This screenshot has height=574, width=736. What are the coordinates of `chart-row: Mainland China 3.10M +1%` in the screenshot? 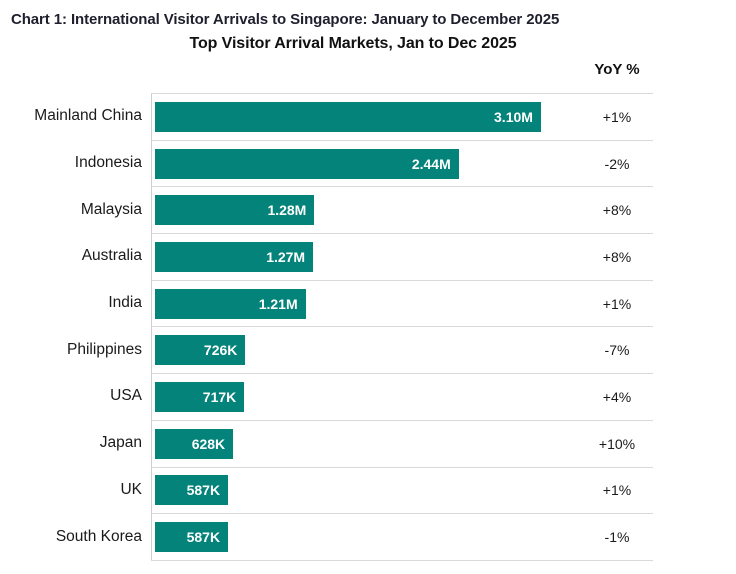 It's located at (326, 116).